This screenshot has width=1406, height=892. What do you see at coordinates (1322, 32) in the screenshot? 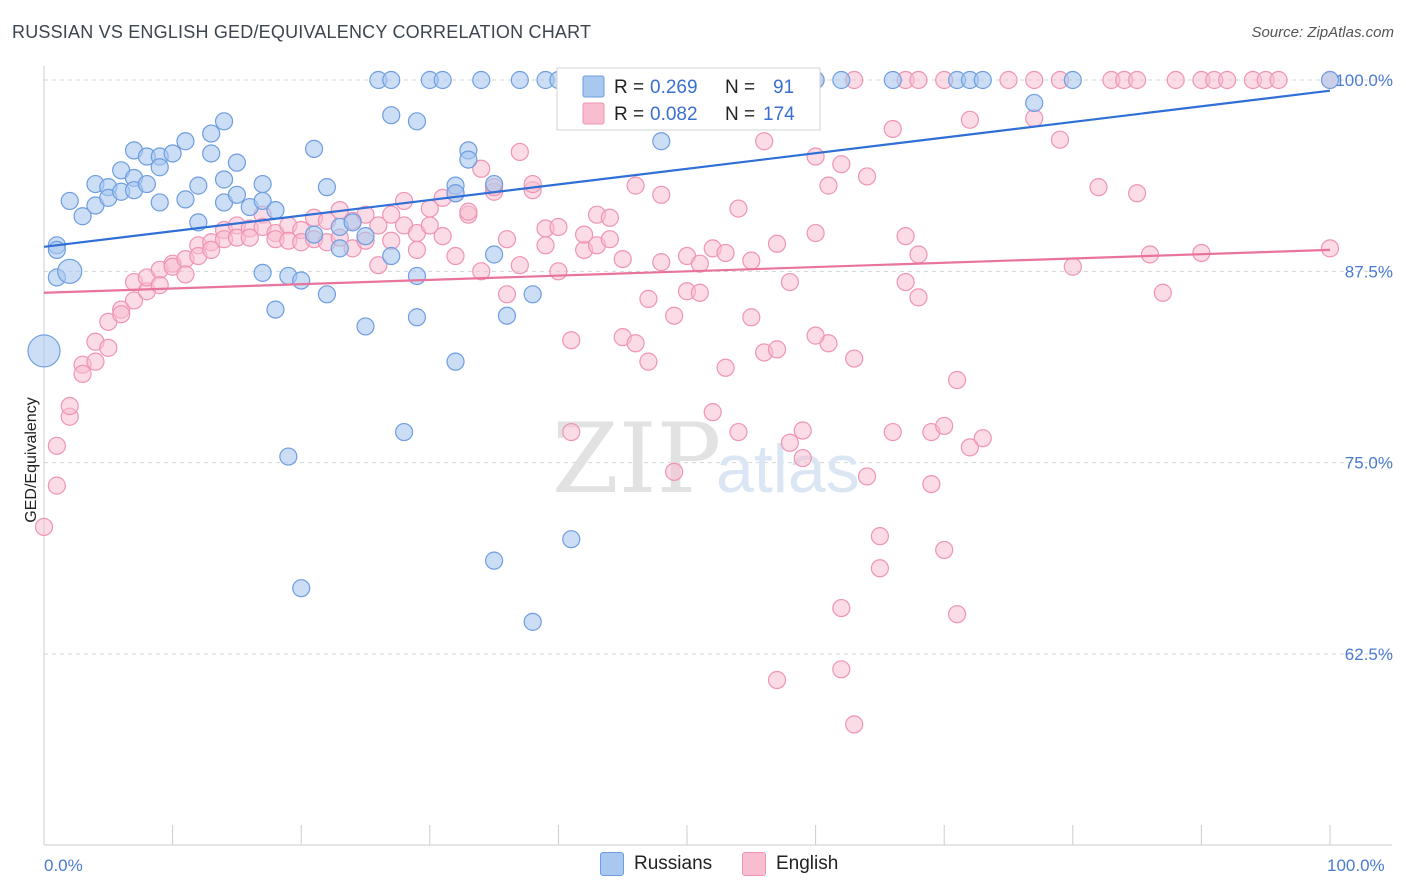
I see `source-credit: Source: ZipAtlas.com` at bounding box center [1322, 32].